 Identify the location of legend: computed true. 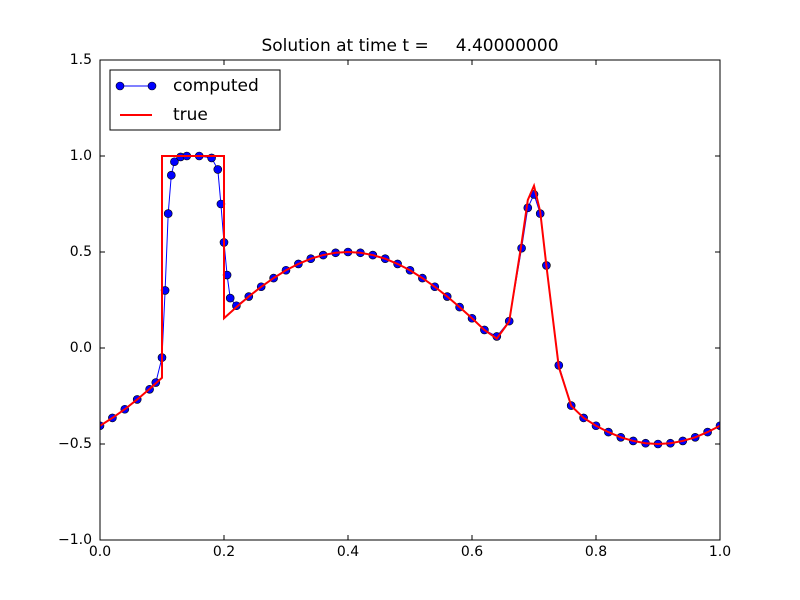
(195, 100).